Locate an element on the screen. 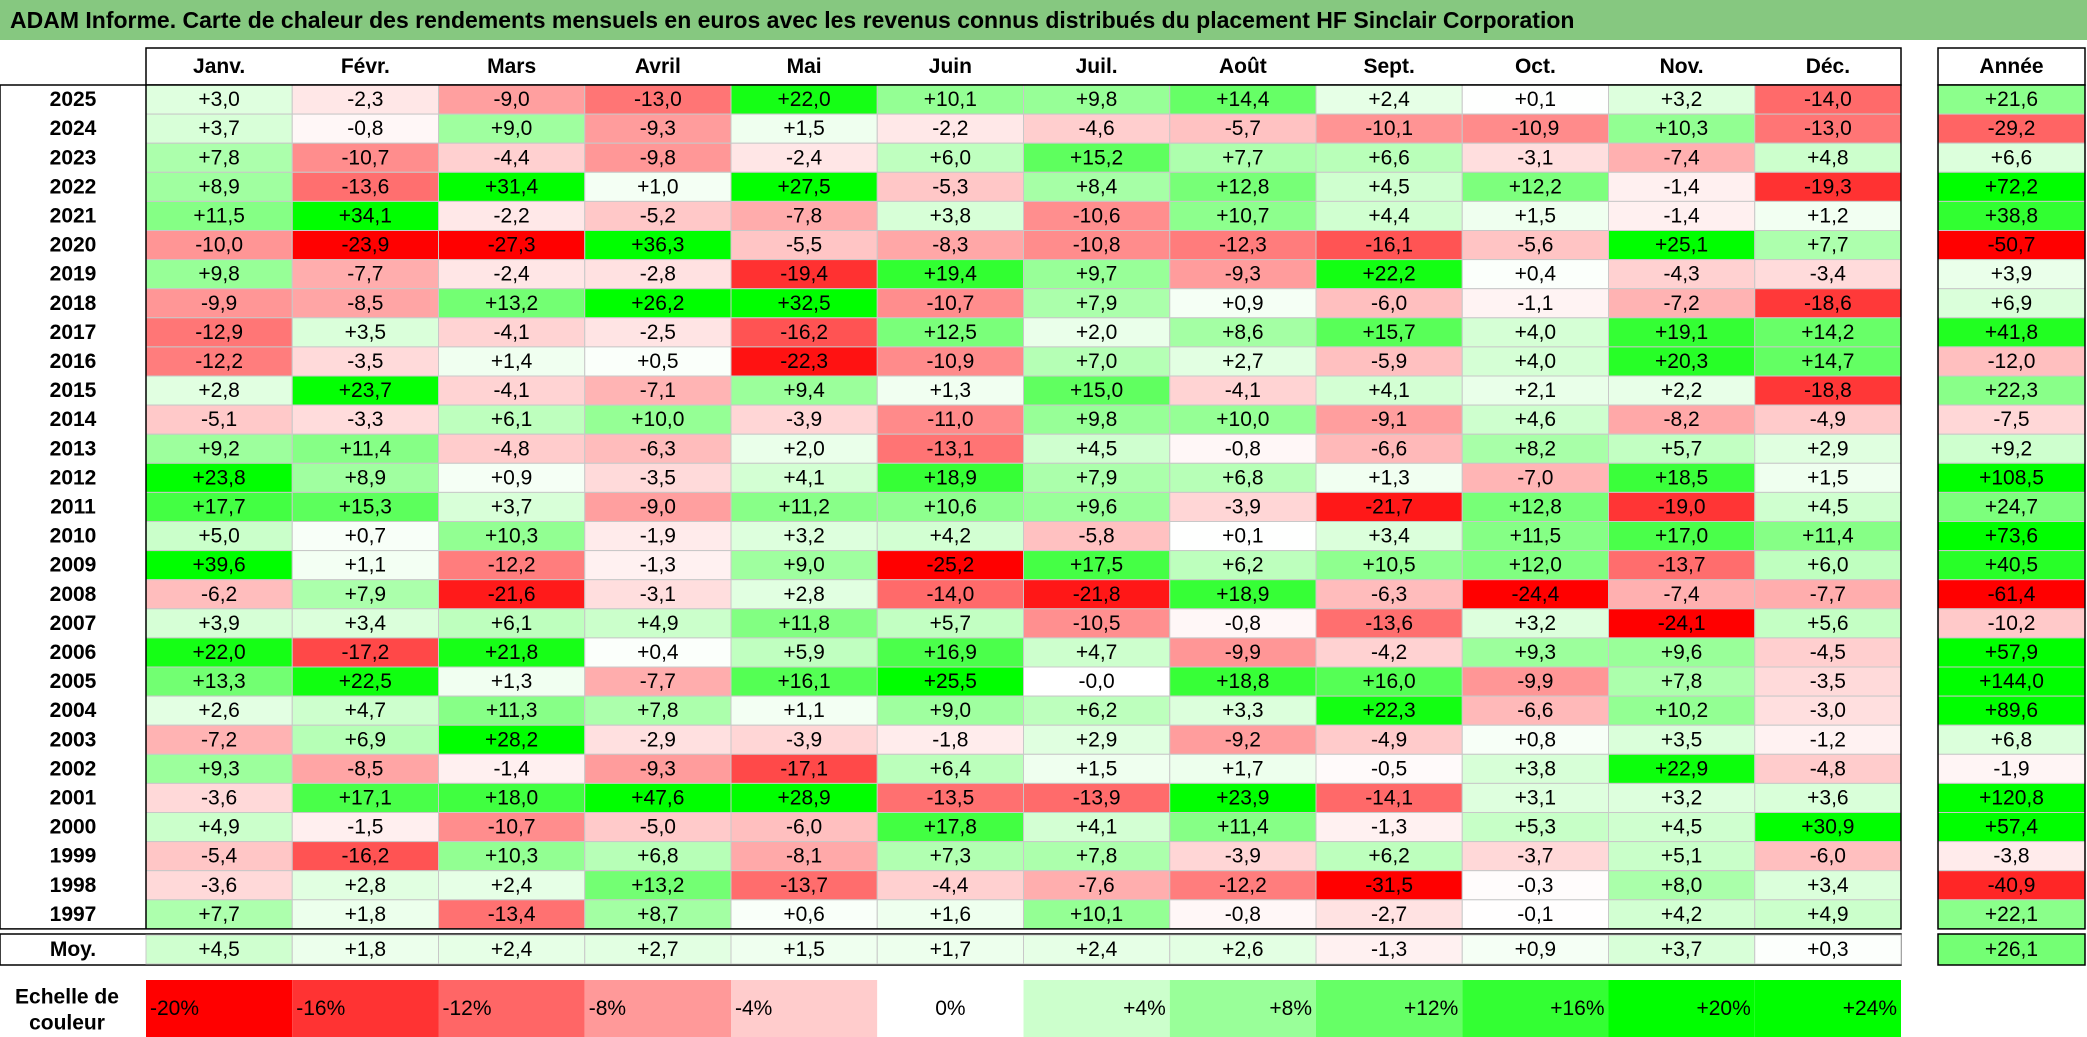 The width and height of the screenshot is (2087, 1037). cell-value: -13,9 is located at coordinates (1097, 797).